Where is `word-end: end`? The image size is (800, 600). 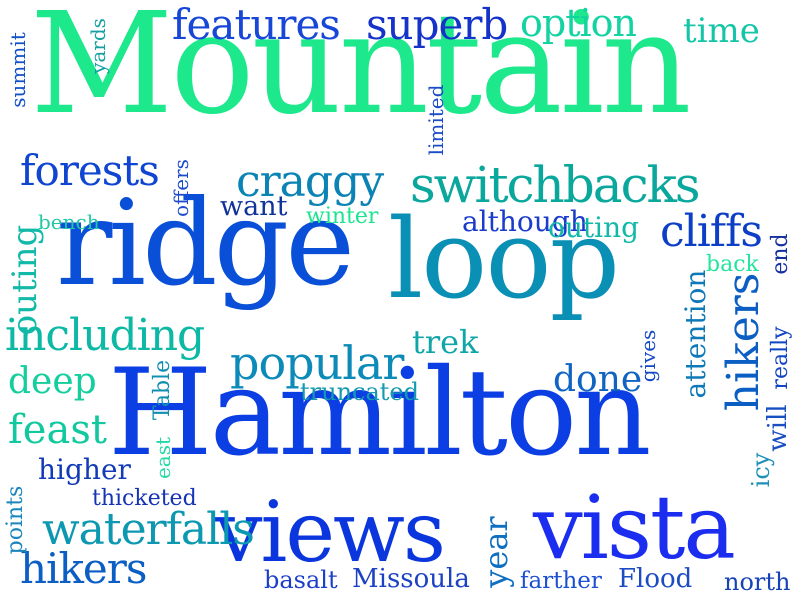
word-end: end is located at coordinates (780, 254).